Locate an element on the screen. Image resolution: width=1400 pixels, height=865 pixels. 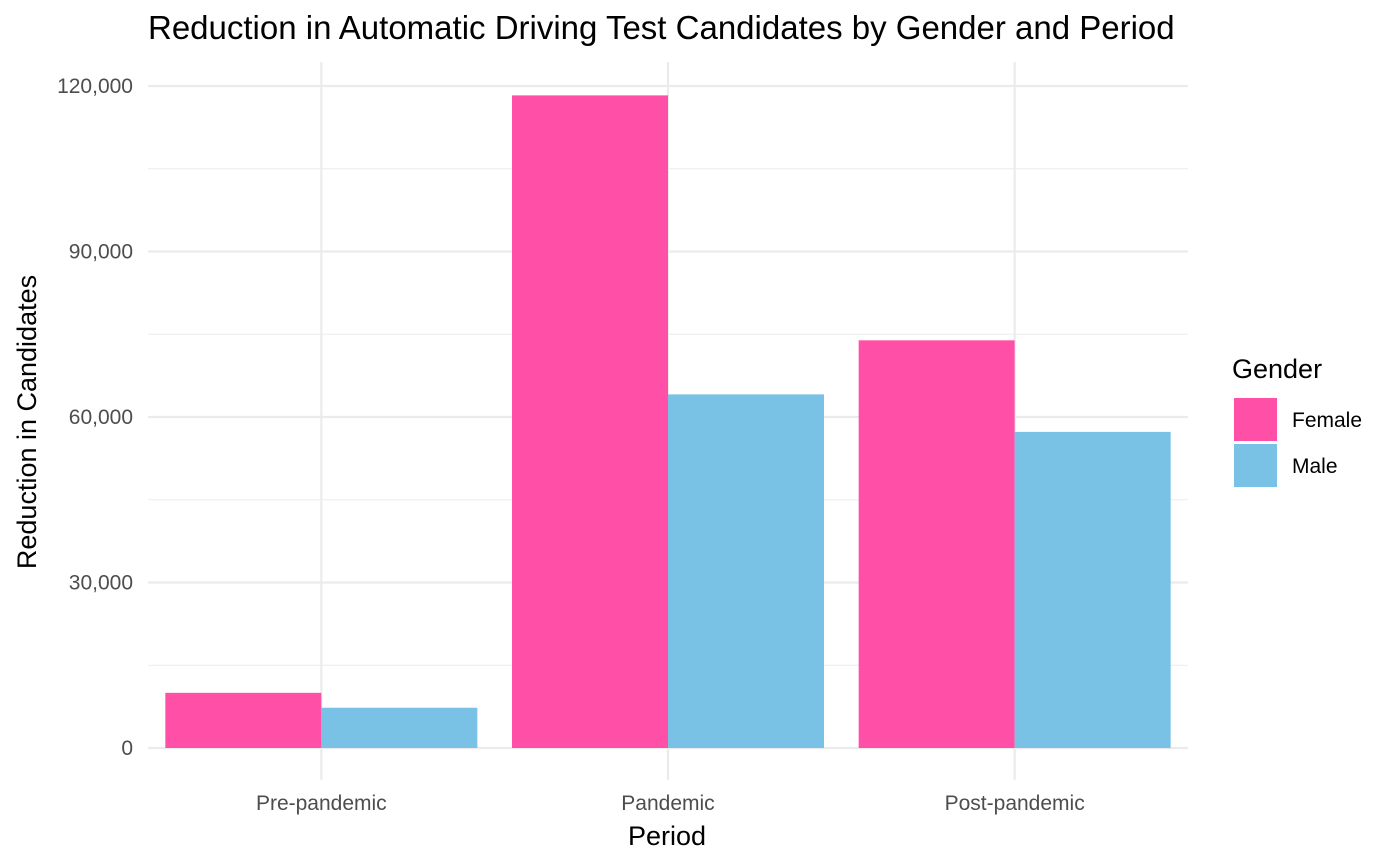
y-tick-label: 60,000 is located at coordinates (101, 417).